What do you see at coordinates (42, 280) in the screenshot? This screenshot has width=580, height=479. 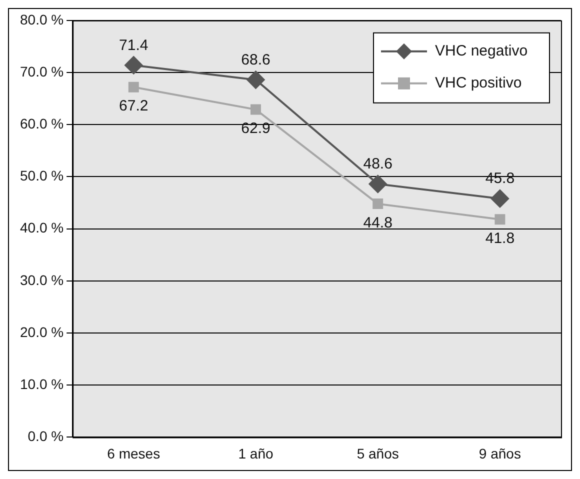 I see `y-tick-label: 30.0 %` at bounding box center [42, 280].